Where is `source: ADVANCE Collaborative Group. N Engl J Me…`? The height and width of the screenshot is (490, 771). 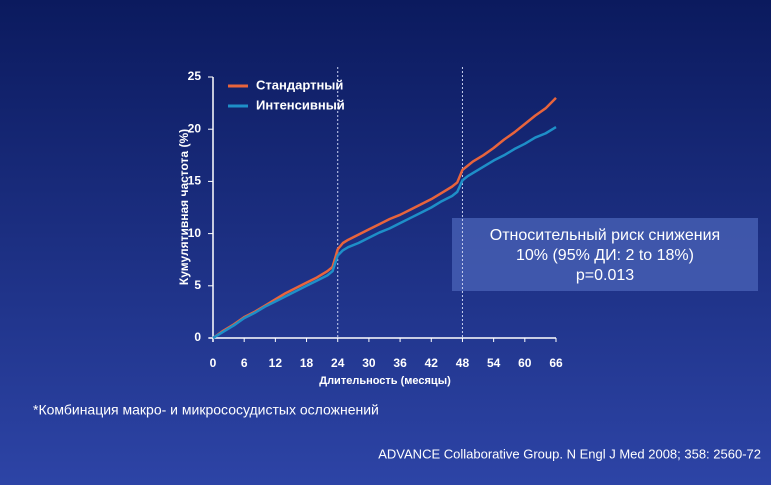
source: ADVANCE Collaborative Group. N Engl J Me… is located at coordinates (569, 453).